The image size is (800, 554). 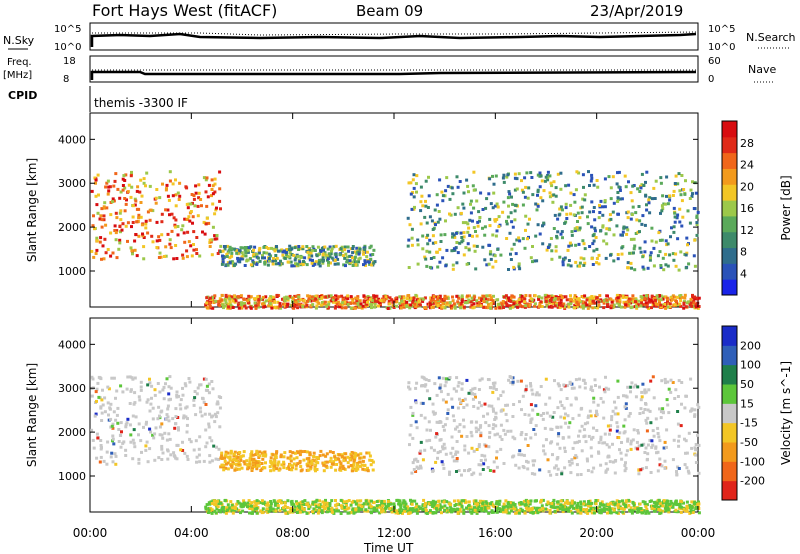 What do you see at coordinates (17, 75) in the screenshot?
I see `freq-label-2: [MHz]` at bounding box center [17, 75].